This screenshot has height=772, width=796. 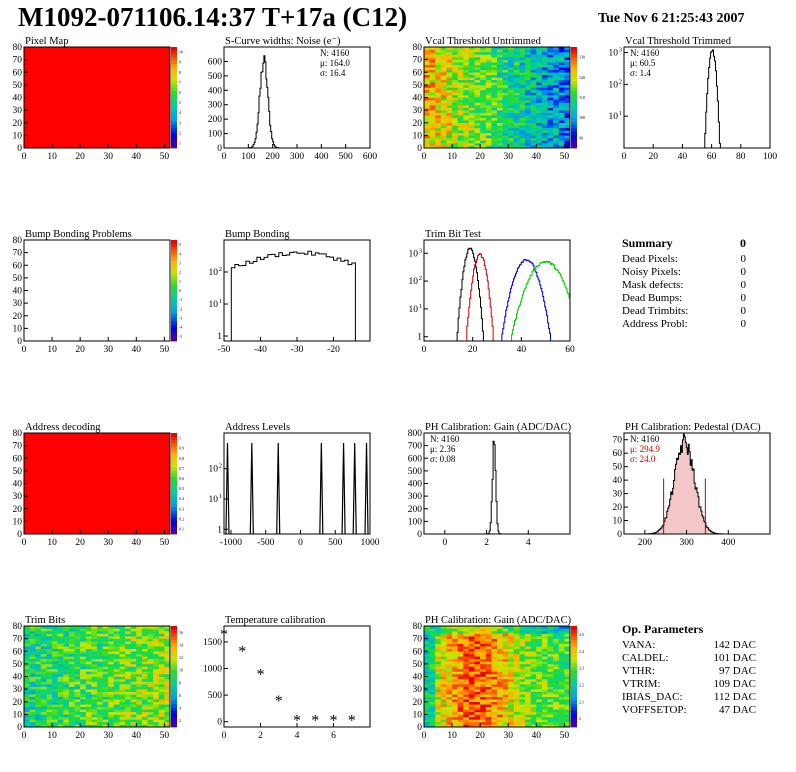 What do you see at coordinates (214, 500) in the screenshot?
I see `y-tick-label: 10` at bounding box center [214, 500].